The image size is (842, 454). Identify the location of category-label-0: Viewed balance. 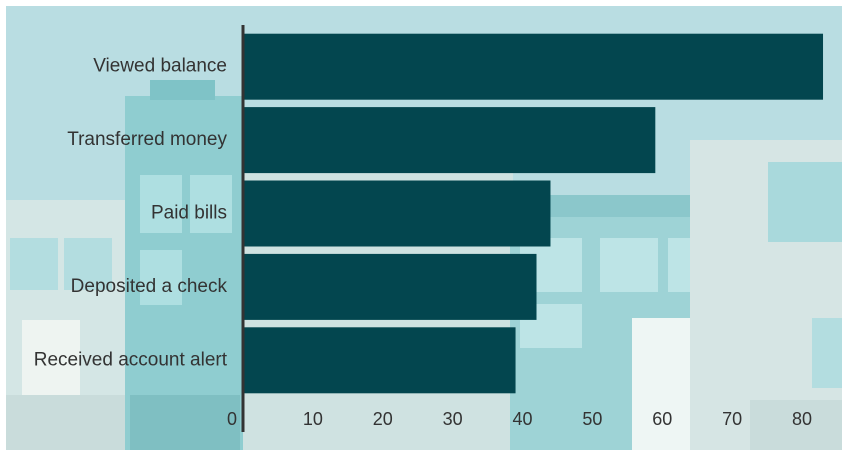
(160, 66).